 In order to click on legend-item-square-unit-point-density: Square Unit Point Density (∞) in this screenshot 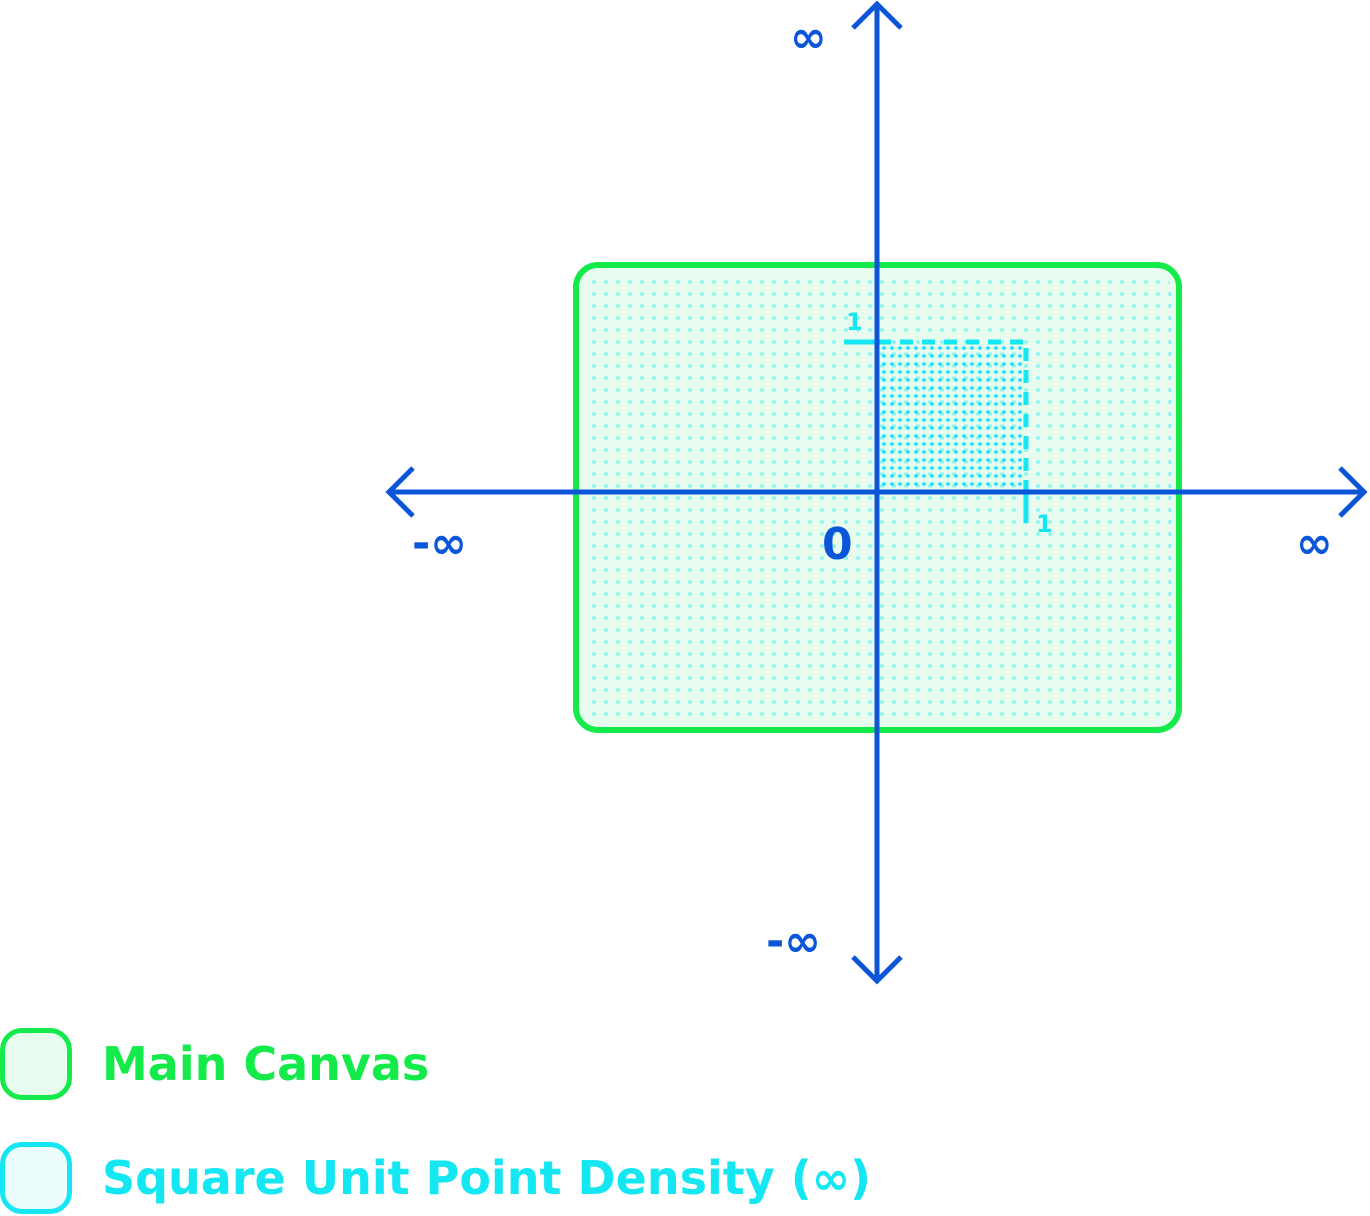, I will do `click(435, 1178)`.